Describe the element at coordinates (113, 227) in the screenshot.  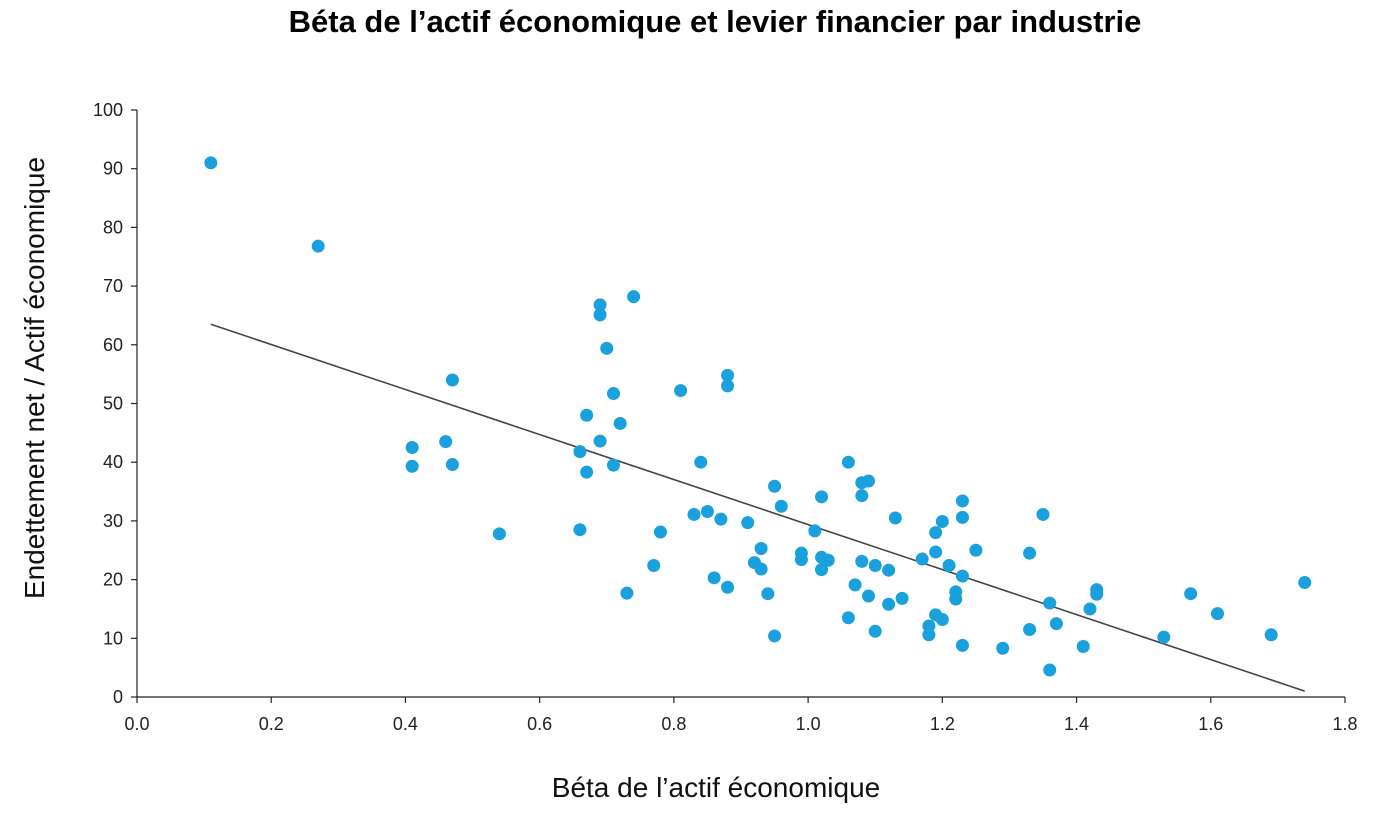
I see `y-tick-label: 80` at that location.